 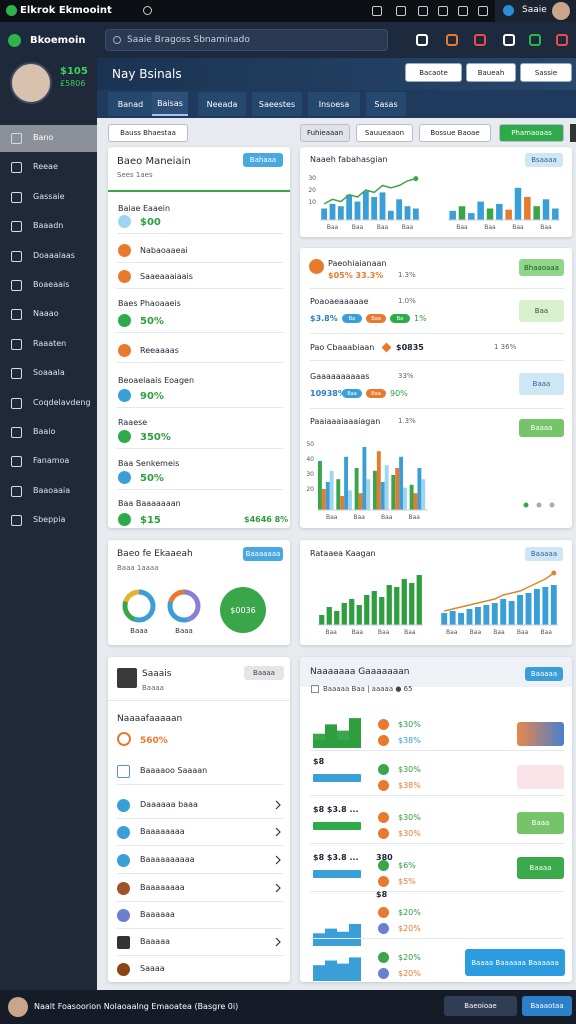 What do you see at coordinates (515, 962) in the screenshot?
I see `primary-button: Baaaa Baaaaaa Baaaaaa` at bounding box center [515, 962].